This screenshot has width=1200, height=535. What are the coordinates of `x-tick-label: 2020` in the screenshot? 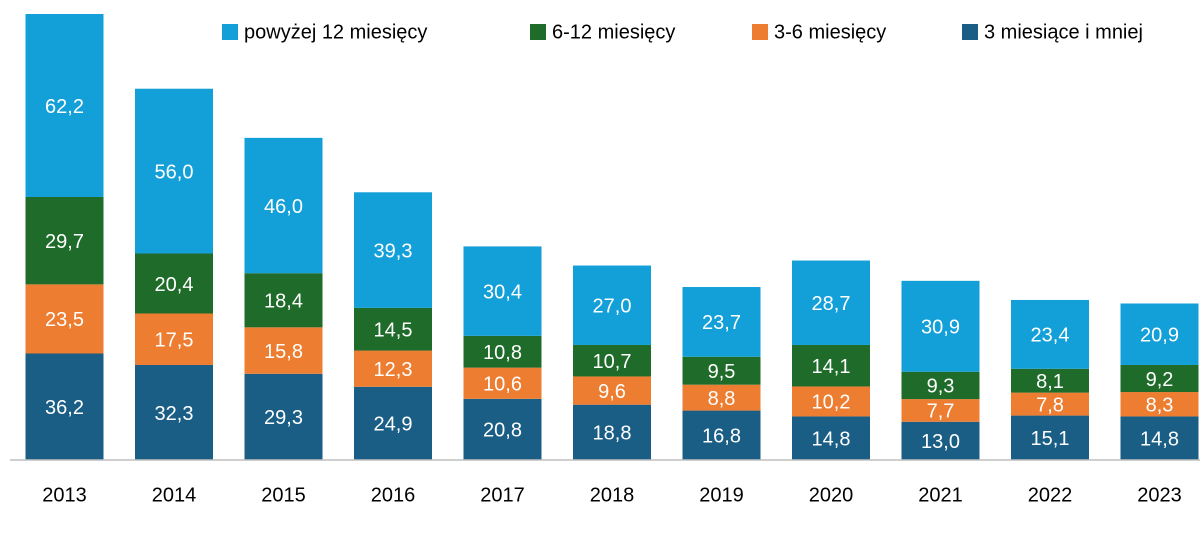 It's located at (831, 495).